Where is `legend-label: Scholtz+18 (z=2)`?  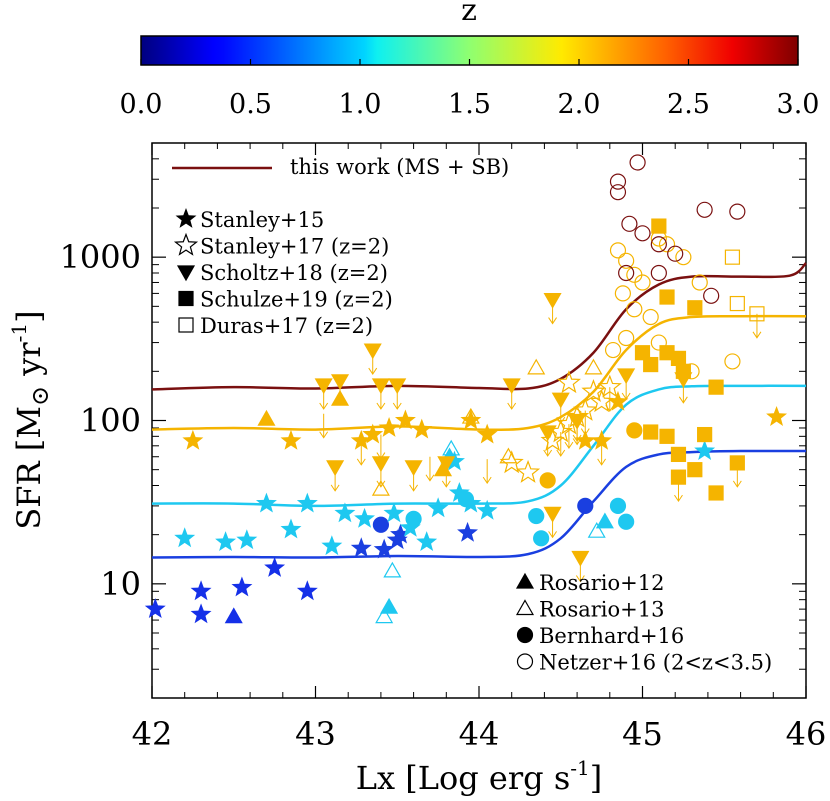
legend-label: Scholtz+18 (z=2) is located at coordinates (294, 273).